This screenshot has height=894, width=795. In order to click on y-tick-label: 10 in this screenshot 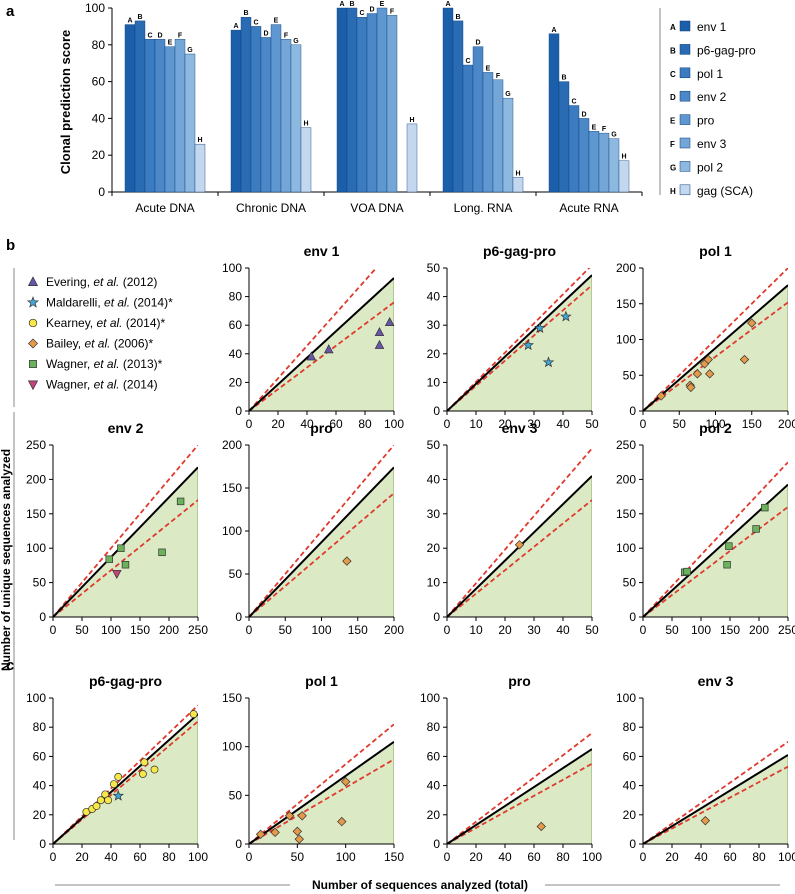, I will do `click(434, 583)`.